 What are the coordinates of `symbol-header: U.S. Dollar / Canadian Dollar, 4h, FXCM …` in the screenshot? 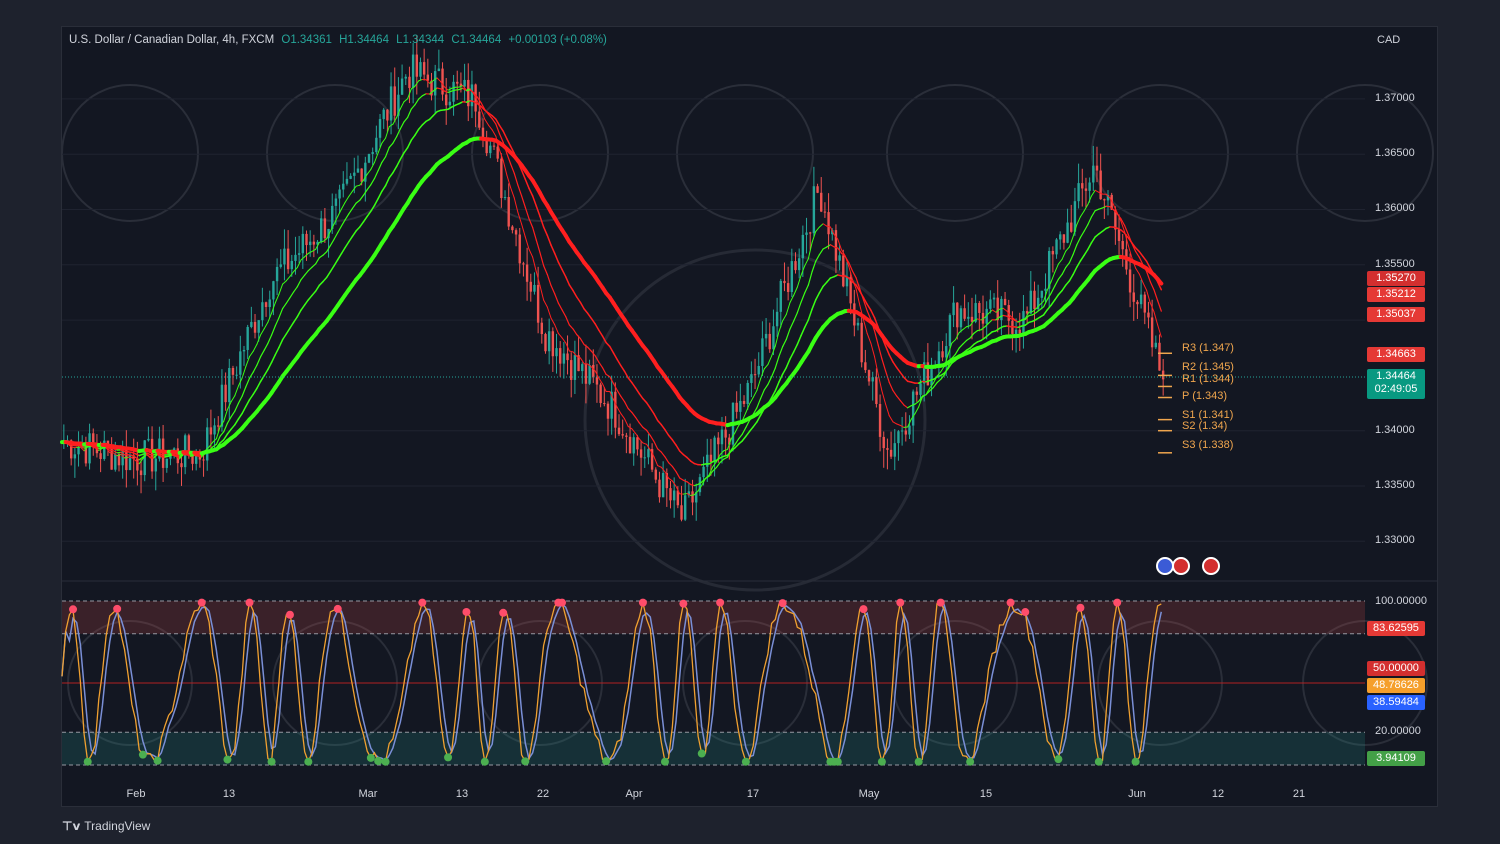 It's located at (340, 40).